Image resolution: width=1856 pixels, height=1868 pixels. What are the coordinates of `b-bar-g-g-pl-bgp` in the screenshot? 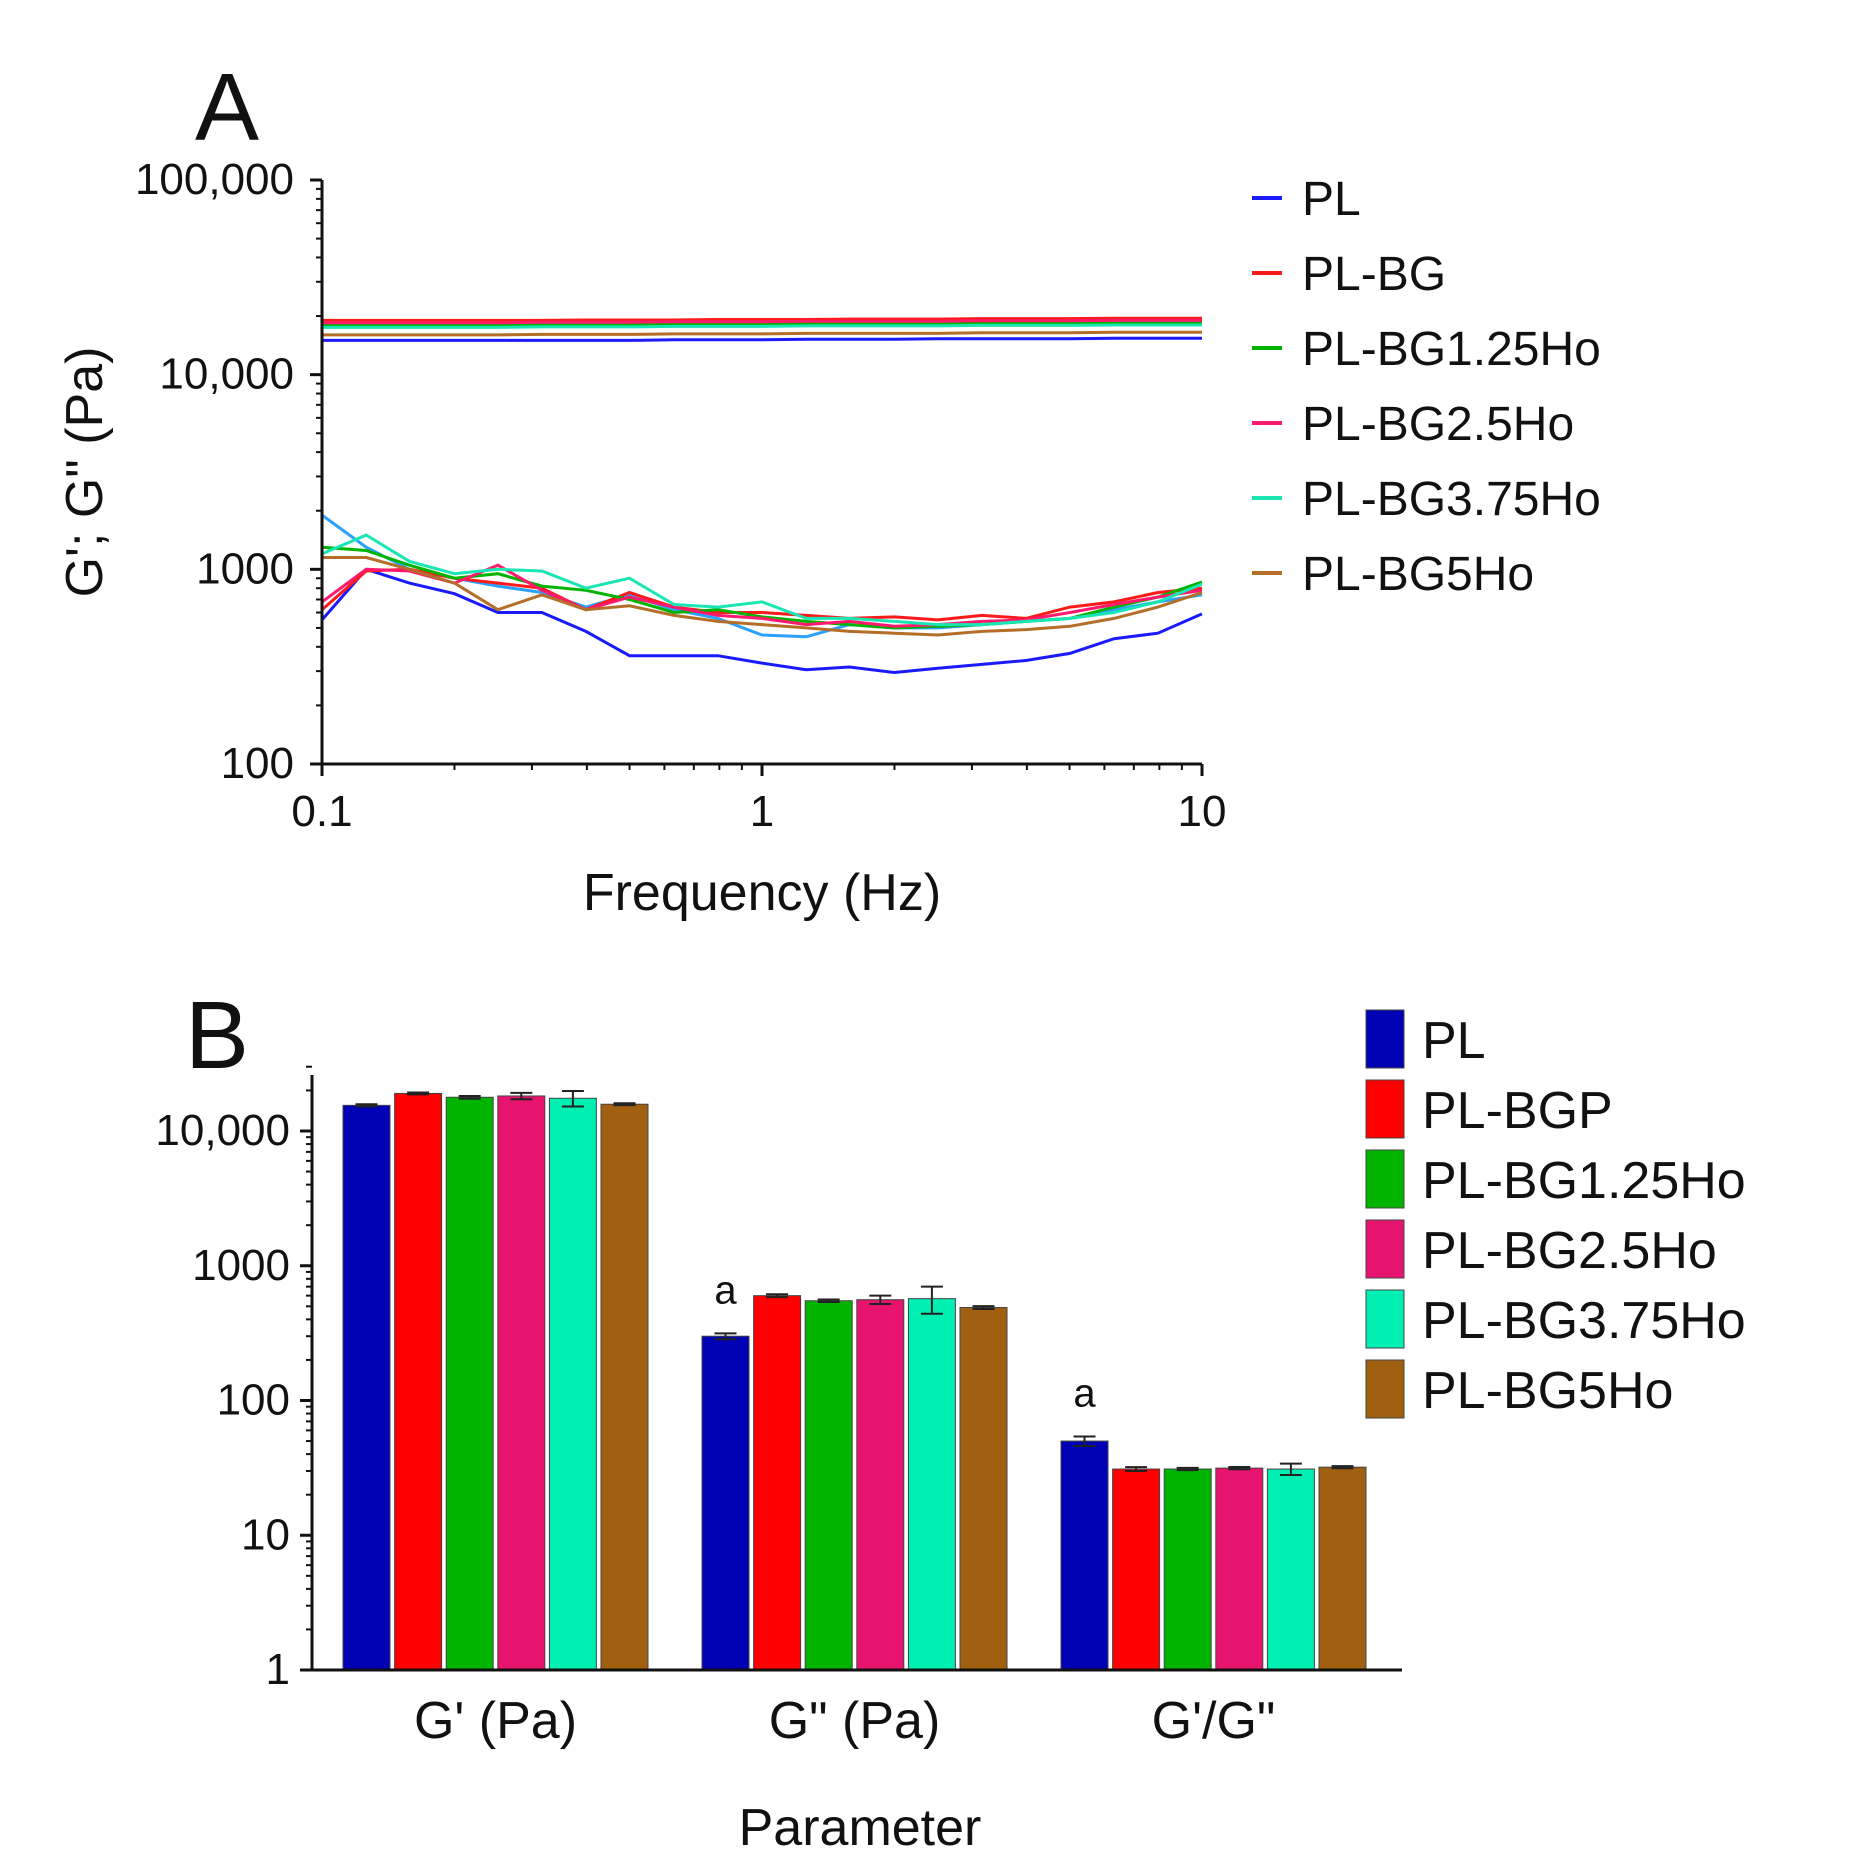 It's located at (1136, 1569).